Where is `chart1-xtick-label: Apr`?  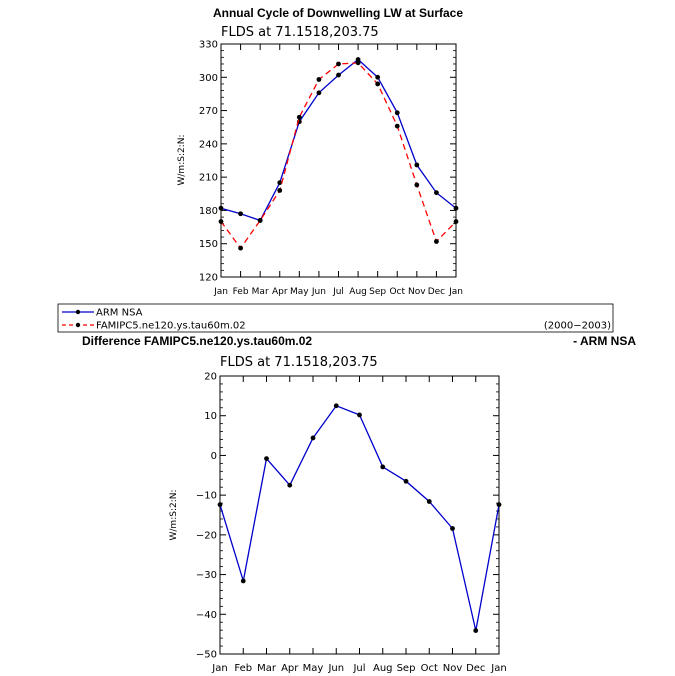 chart1-xtick-label: Apr is located at coordinates (280, 292).